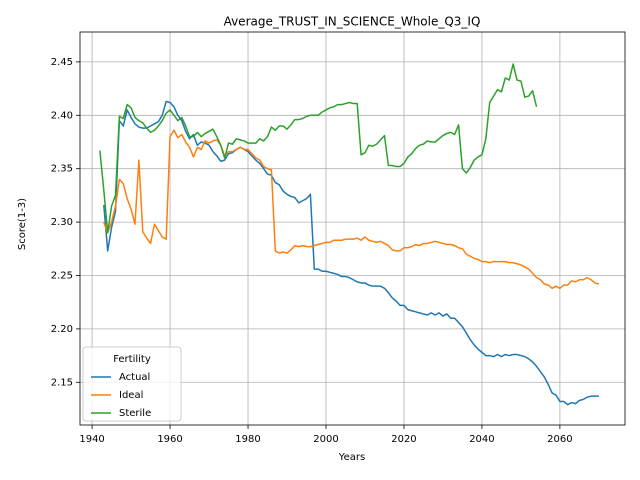  I want to click on y-tick-label: 2.40, so click(62, 115).